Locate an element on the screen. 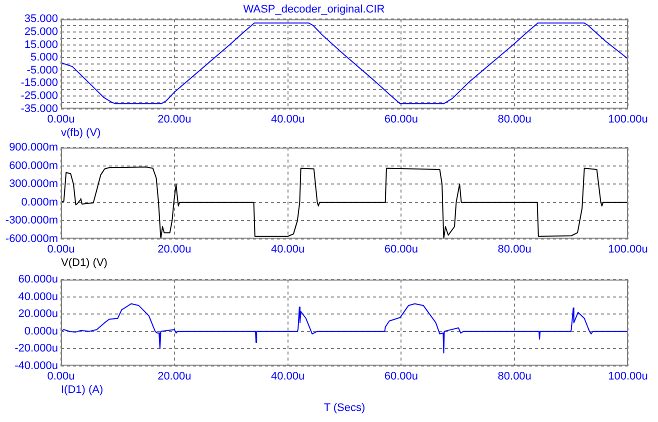  y-tick-label: 0.000m is located at coordinates (39, 202).